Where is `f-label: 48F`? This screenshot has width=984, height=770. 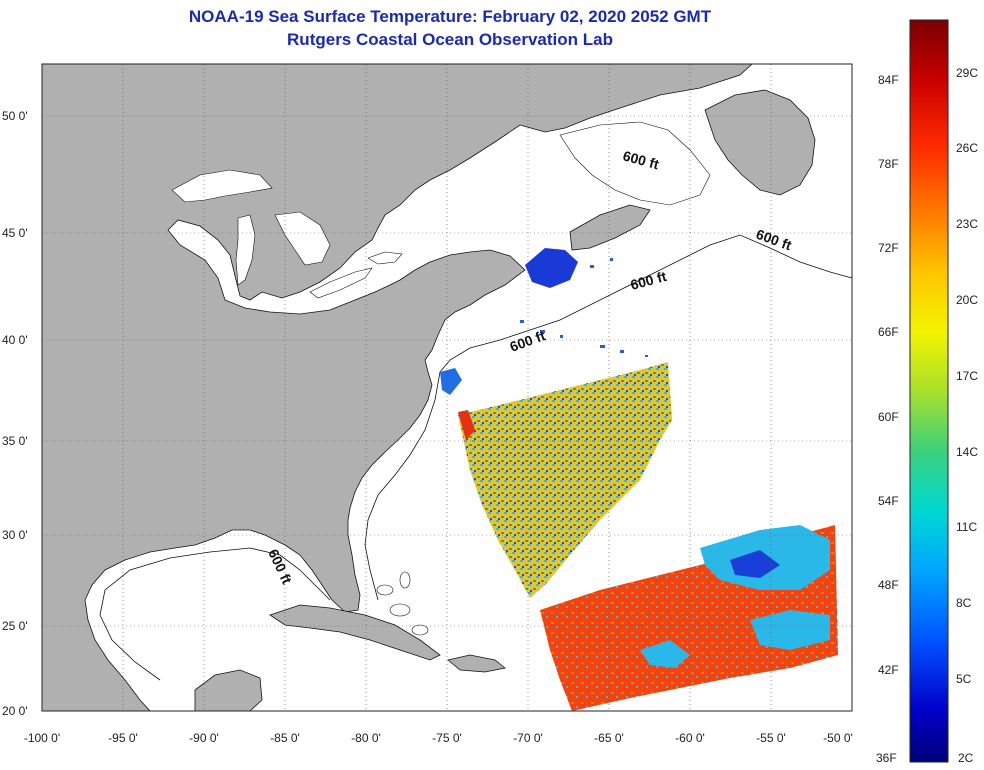
f-label: 48F is located at coordinates (888, 585).